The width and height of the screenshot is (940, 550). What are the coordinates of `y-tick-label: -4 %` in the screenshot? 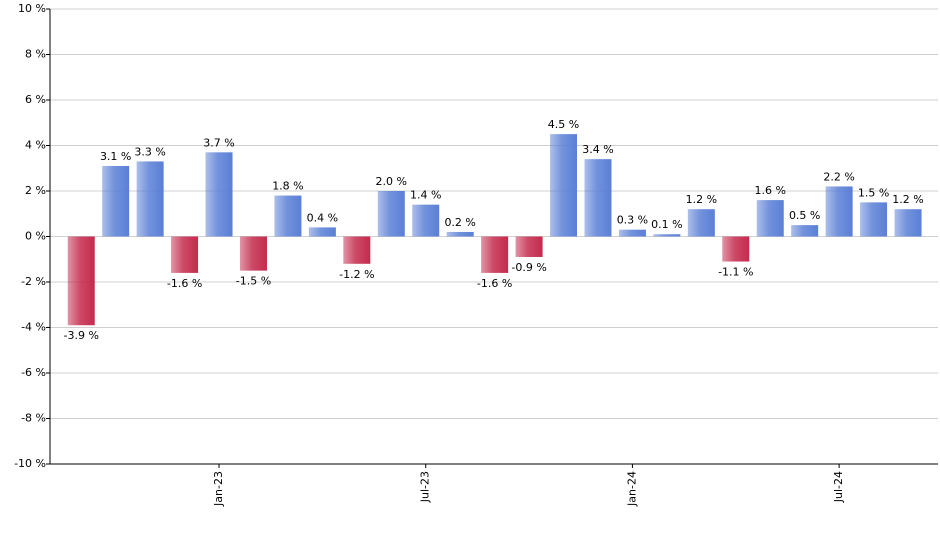 It's located at (33, 327).